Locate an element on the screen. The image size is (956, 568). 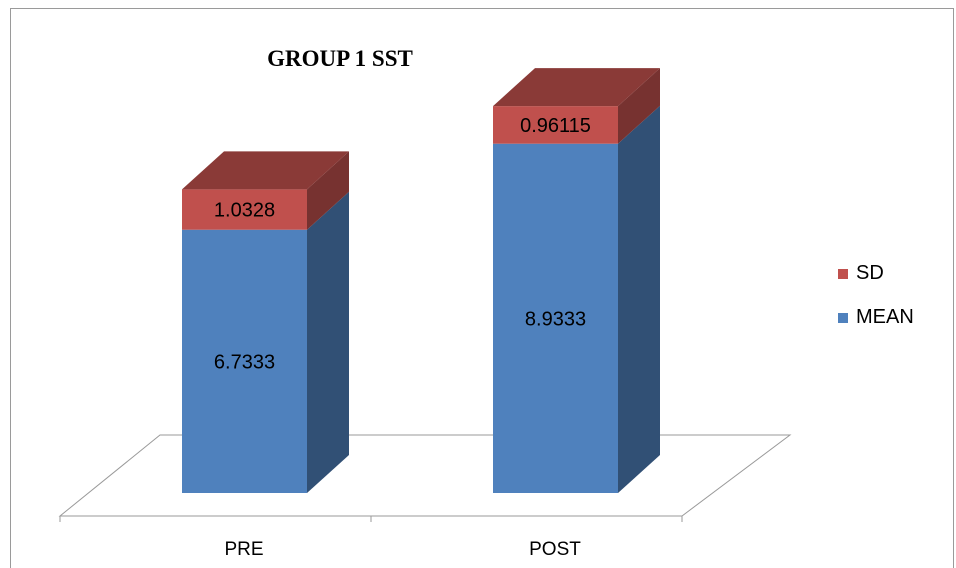
bar-mean-post is located at coordinates (555, 318).